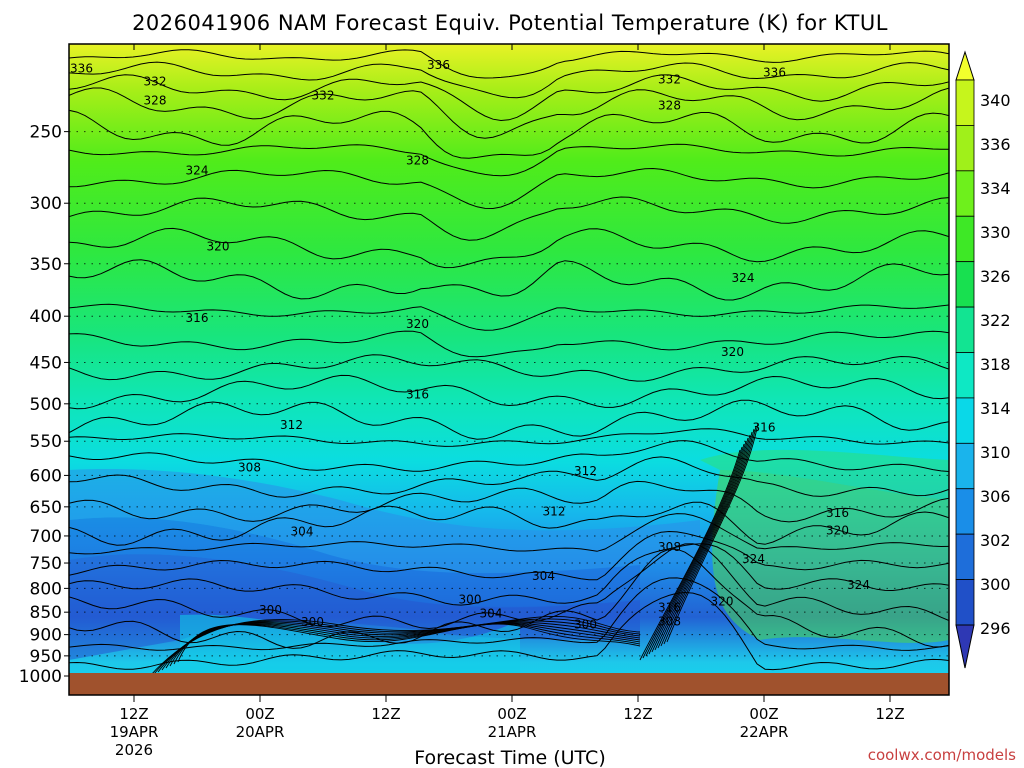 The height and width of the screenshot is (768, 1024). What do you see at coordinates (40, 677) in the screenshot?
I see `y-tick-label: 1000` at bounding box center [40, 677].